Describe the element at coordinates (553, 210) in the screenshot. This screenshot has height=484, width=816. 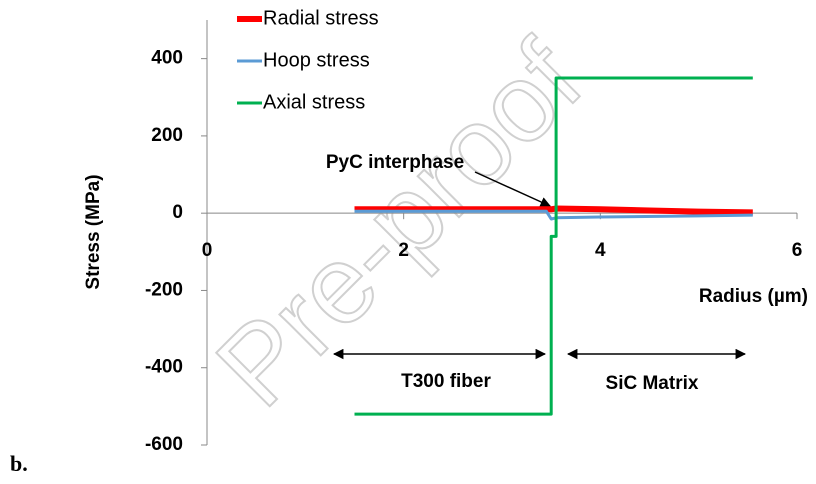
I see `series-line` at that location.